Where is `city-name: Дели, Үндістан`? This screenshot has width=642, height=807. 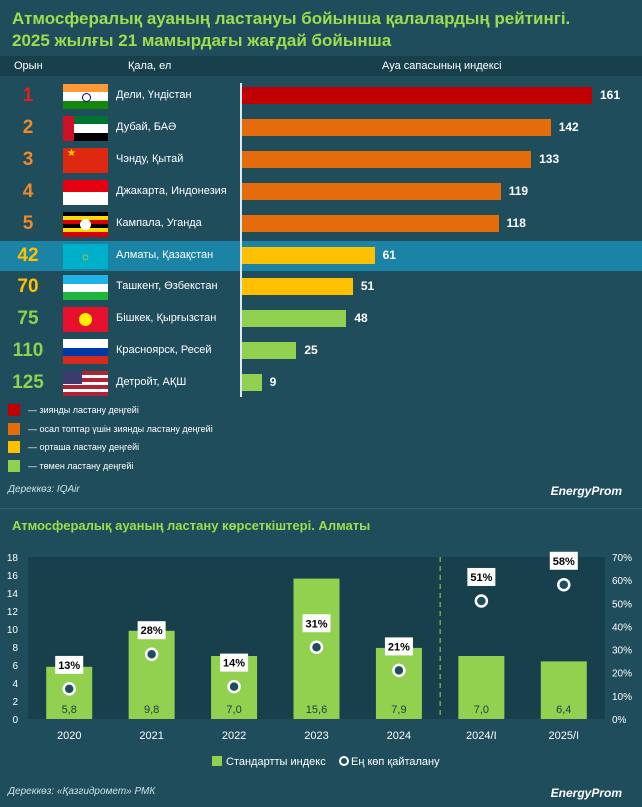
city-name: Дели, Үндістан is located at coordinates (154, 95).